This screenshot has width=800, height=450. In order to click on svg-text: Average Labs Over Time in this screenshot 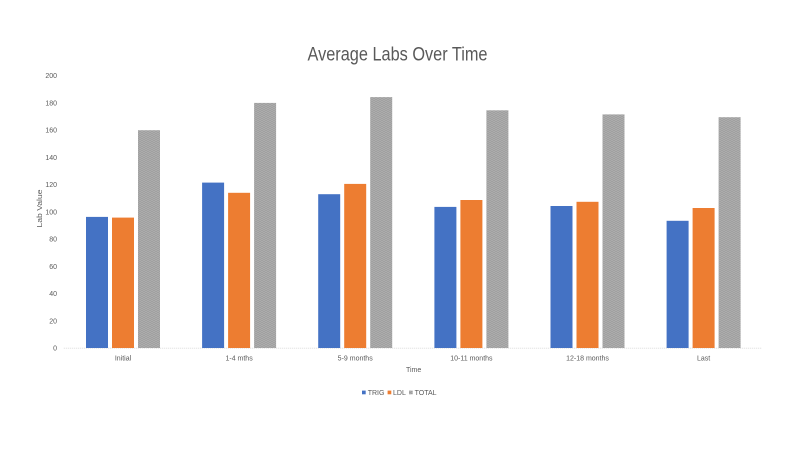, I will do `click(398, 55)`.